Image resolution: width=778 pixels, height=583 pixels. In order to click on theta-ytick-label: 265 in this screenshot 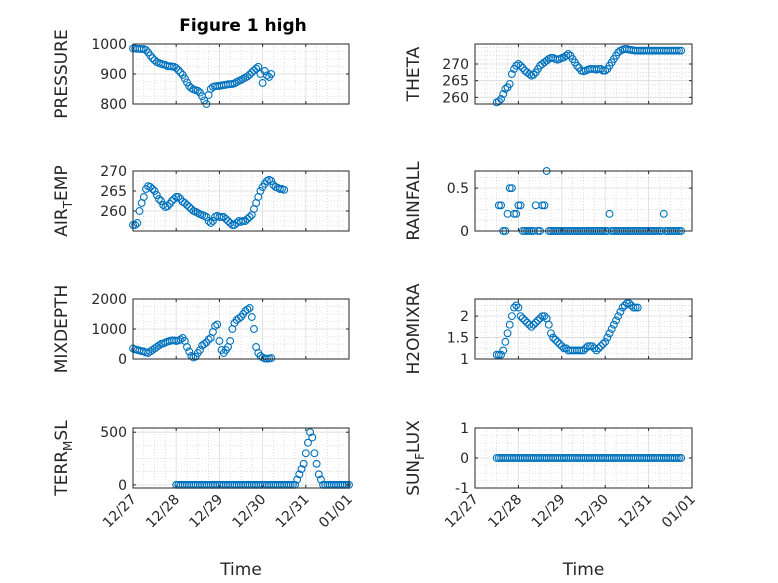, I will do `click(455, 82)`.